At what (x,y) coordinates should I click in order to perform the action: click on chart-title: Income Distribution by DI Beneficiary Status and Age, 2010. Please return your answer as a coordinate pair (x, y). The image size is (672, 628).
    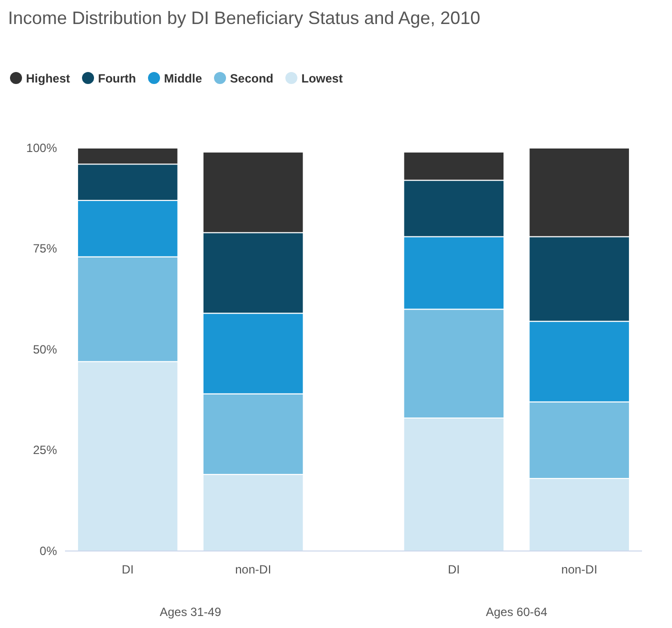
    Looking at the image, I should click on (244, 18).